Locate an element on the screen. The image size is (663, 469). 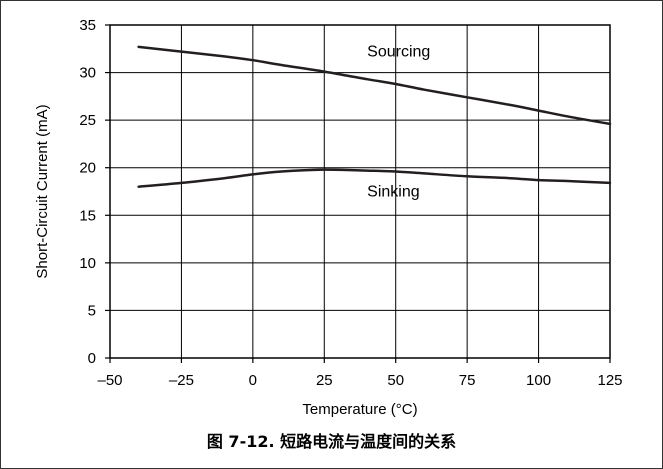
y-tick-label: 0 is located at coordinates (92, 358).